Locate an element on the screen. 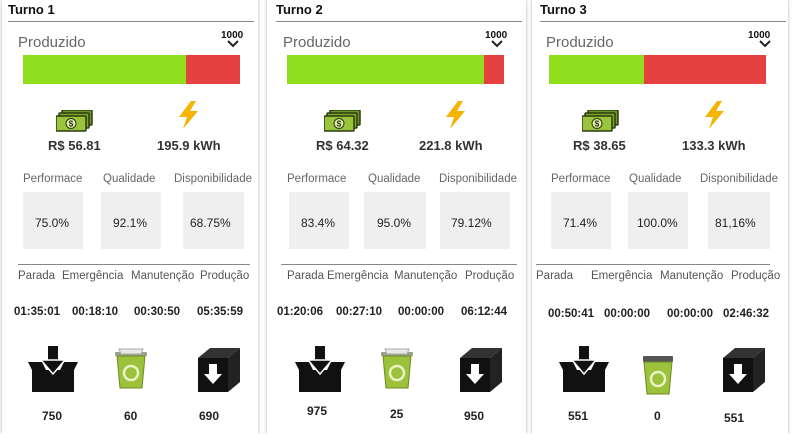 The image size is (800, 434). count-produced: 551 is located at coordinates (578, 416).